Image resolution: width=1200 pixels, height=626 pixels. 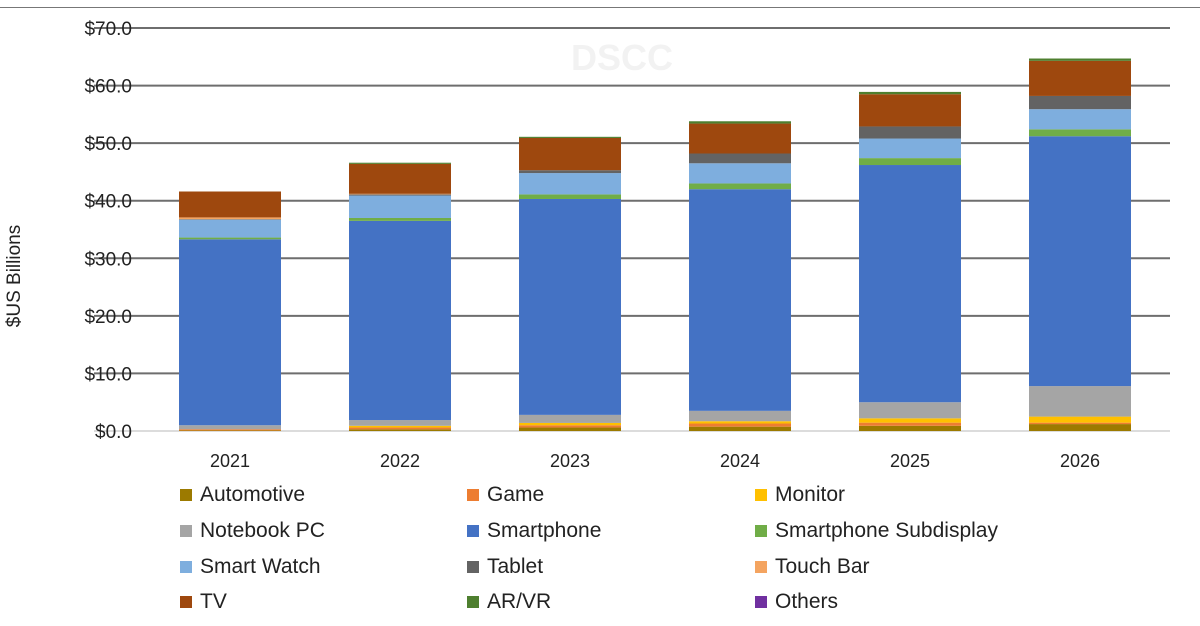 I want to click on bar-segment-smart-watch-2025, so click(x=910, y=148).